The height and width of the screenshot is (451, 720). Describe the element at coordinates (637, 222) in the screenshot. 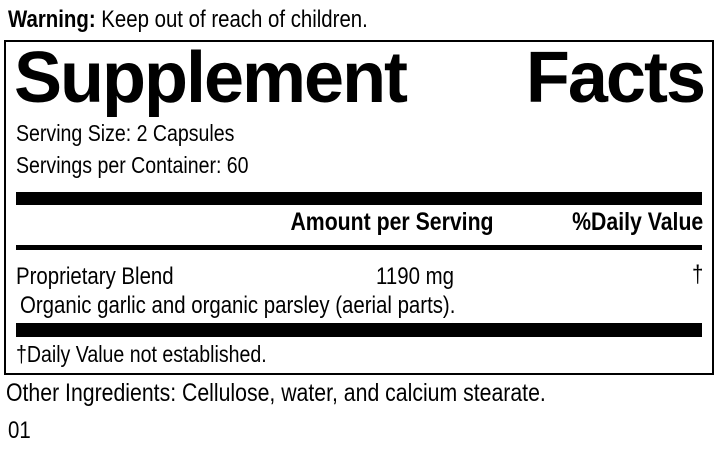

I see `column-header-daily-value: %Daily Value` at that location.